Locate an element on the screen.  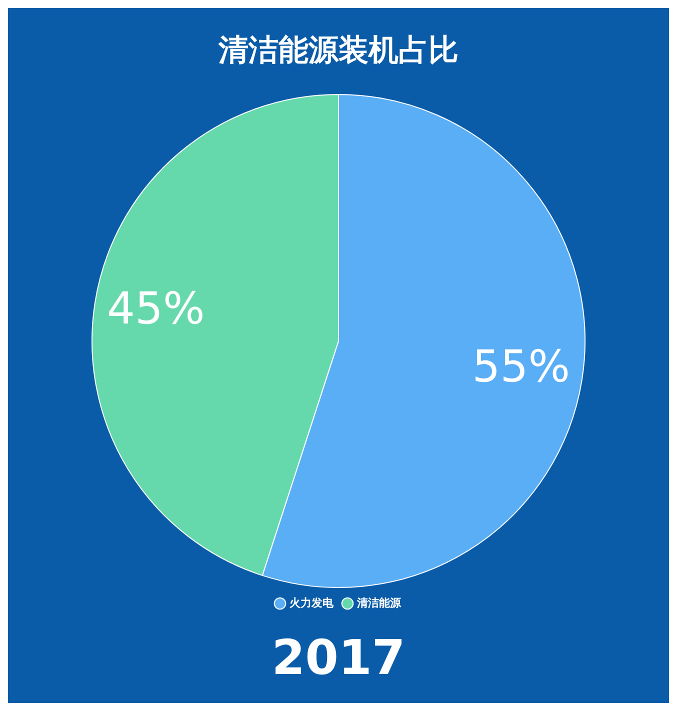
legend-label: 火力发电 is located at coordinates (312, 603).